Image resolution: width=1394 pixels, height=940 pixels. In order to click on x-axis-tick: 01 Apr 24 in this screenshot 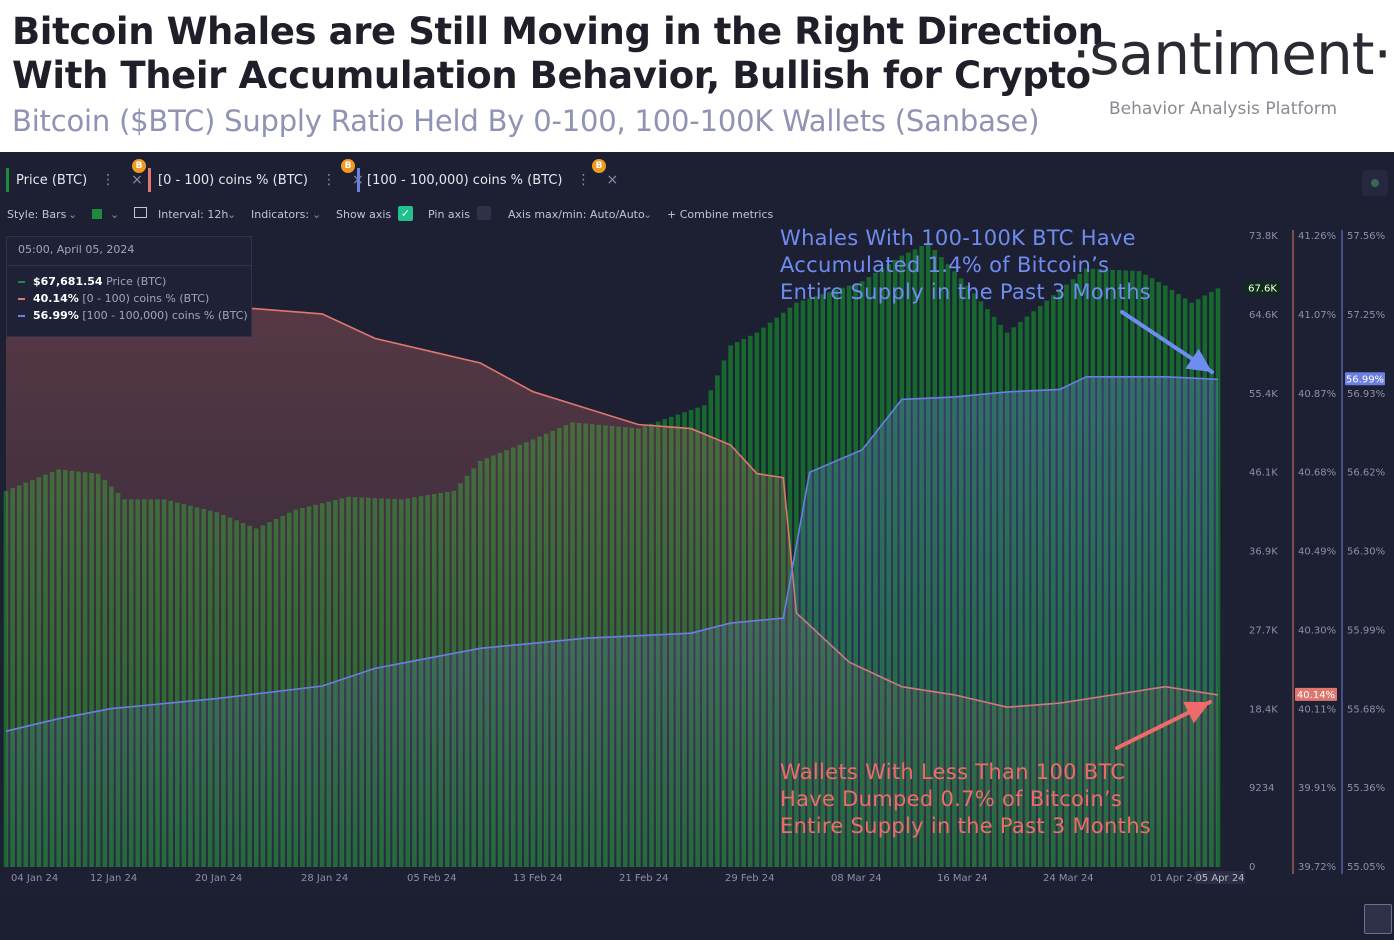, I will do `click(1174, 878)`.